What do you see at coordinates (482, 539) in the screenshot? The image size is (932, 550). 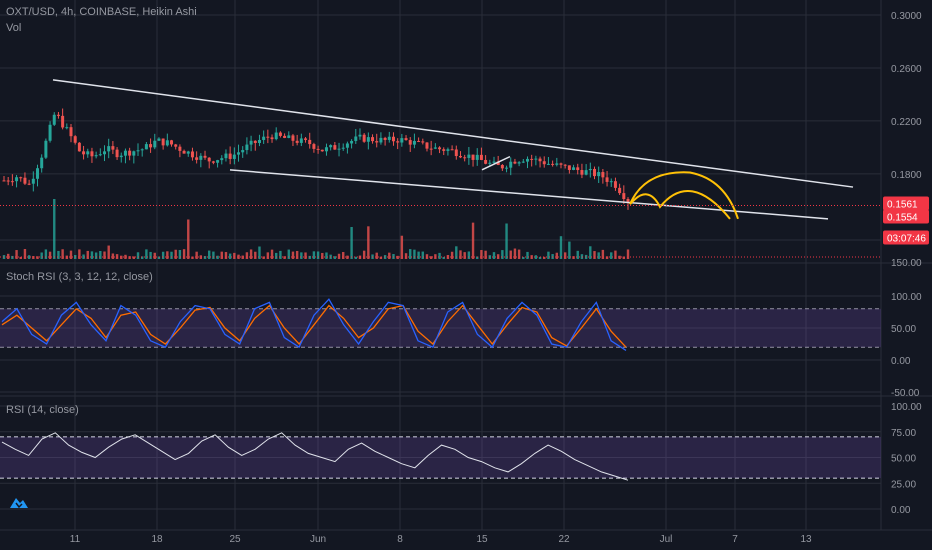 I see `time-tick-label: 15` at bounding box center [482, 539].